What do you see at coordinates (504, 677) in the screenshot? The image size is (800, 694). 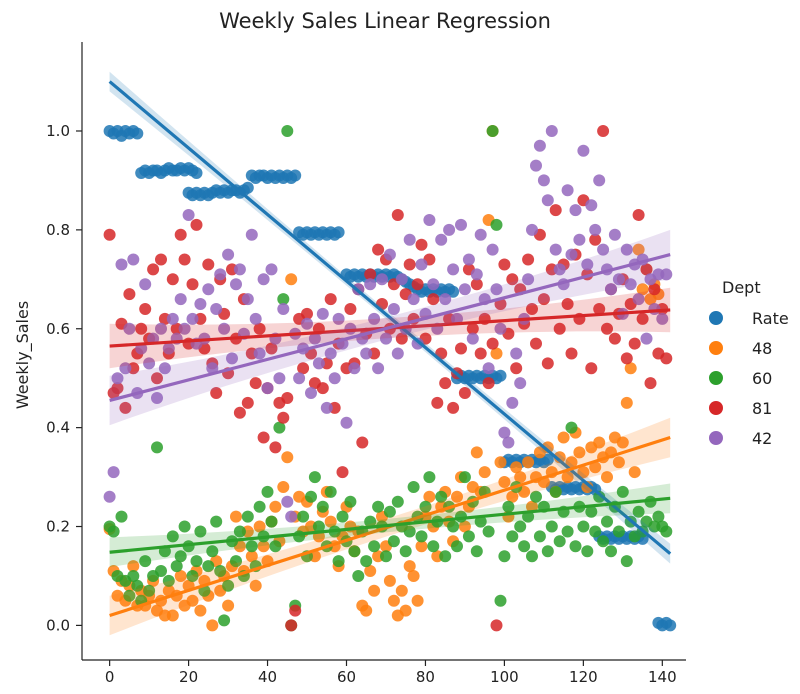 I see `x-tick-label-5: 100` at bounding box center [504, 677].